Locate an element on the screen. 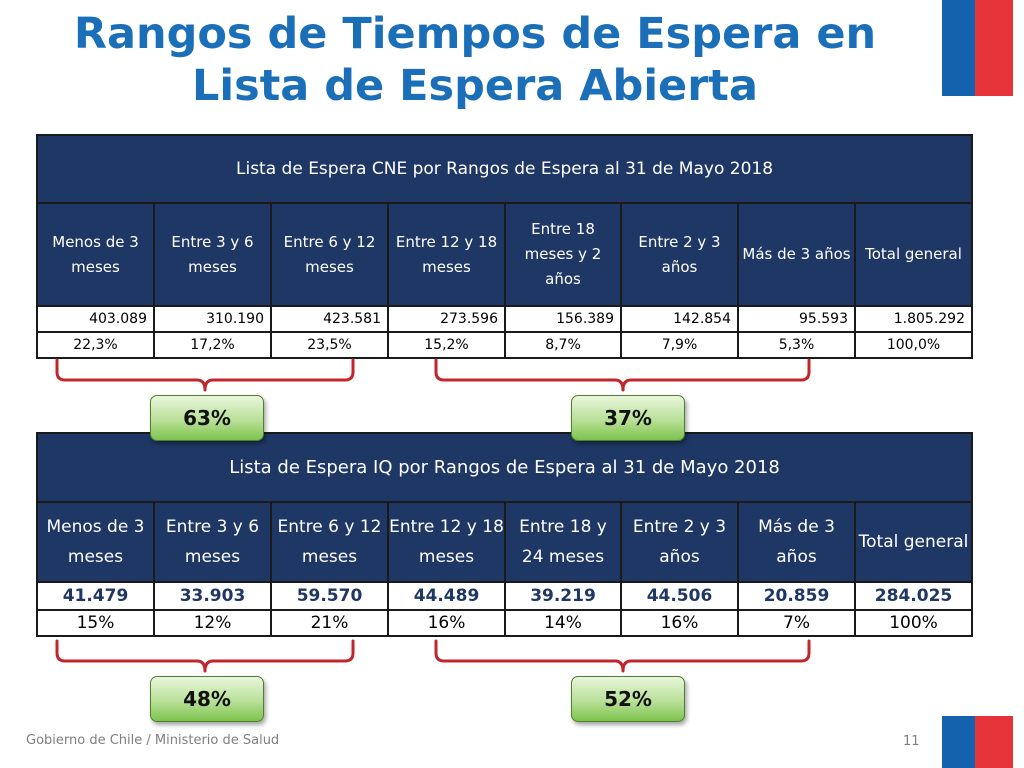  percent-cell: 15% is located at coordinates (95, 623).